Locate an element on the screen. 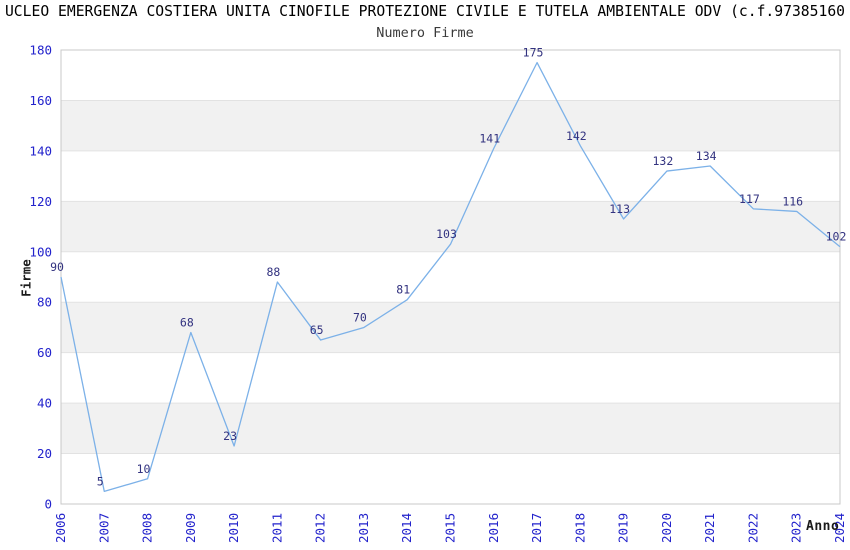 The image size is (850, 550). x-tick-label: 2017 is located at coordinates (536, 528).